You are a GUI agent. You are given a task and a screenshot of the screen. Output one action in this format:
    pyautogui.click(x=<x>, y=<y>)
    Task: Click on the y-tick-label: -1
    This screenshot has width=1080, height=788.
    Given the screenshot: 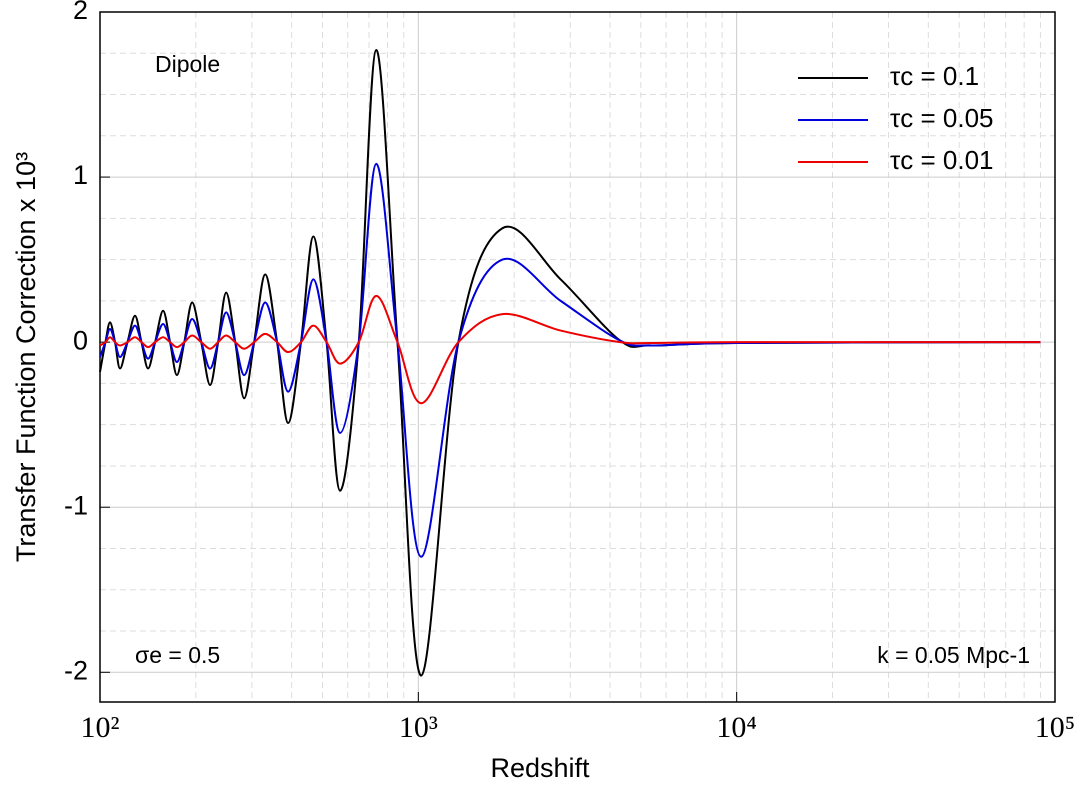 What is the action you would take?
    pyautogui.click(x=76, y=505)
    